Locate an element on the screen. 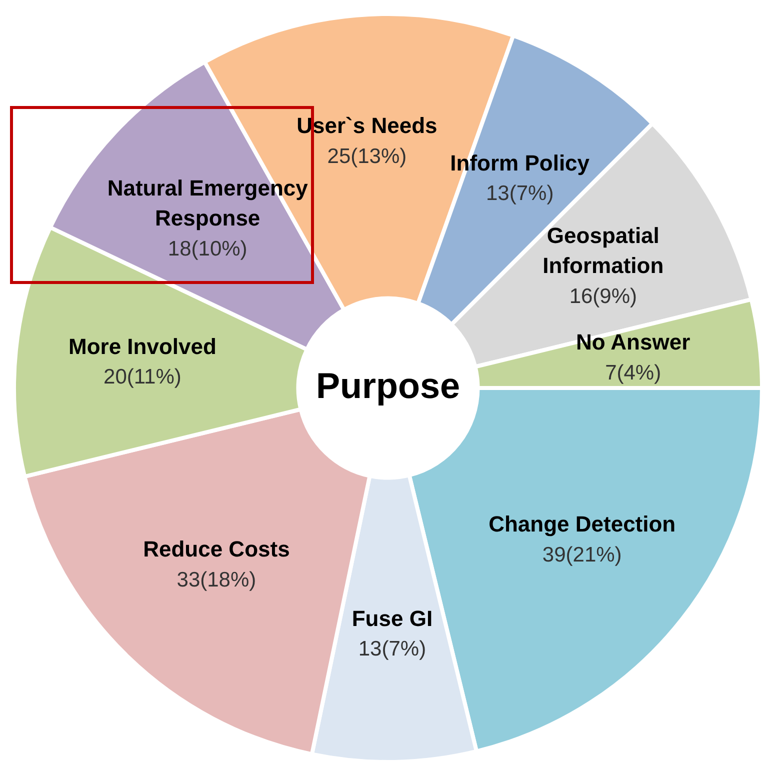  slice-label: Reduce Costs is located at coordinates (216, 549).